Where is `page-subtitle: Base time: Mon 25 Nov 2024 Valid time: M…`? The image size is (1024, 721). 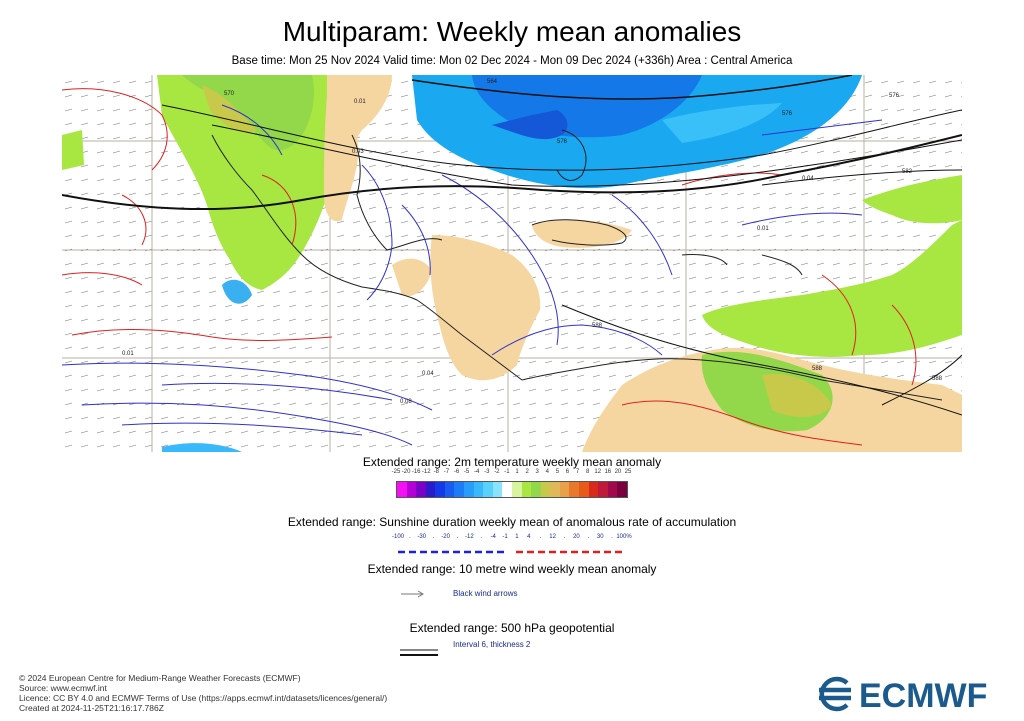
page-subtitle: Base time: Mon 25 Nov 2024 Valid time: M… is located at coordinates (512, 61).